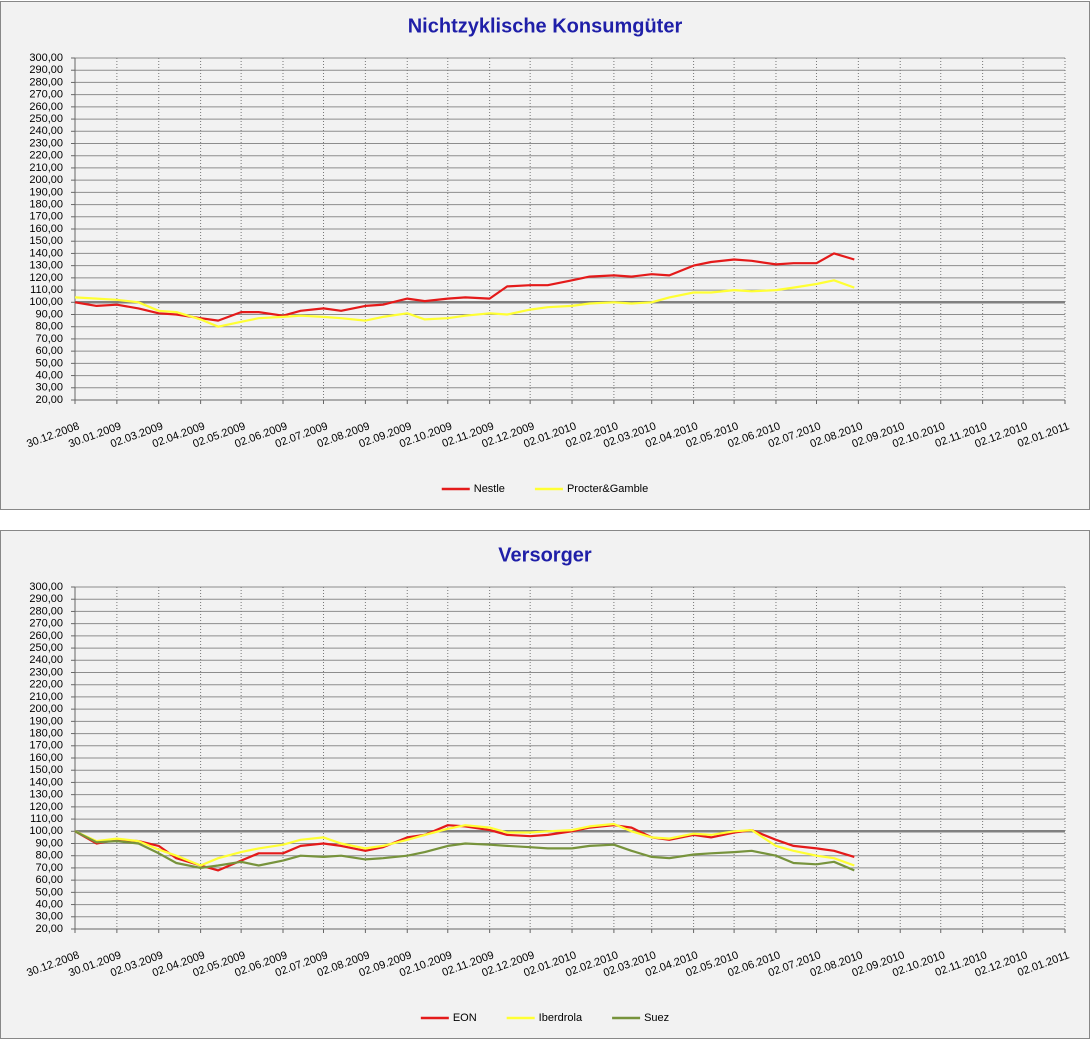  Describe the element at coordinates (545, 555) in the screenshot. I see `chart-title: Versorger` at that location.